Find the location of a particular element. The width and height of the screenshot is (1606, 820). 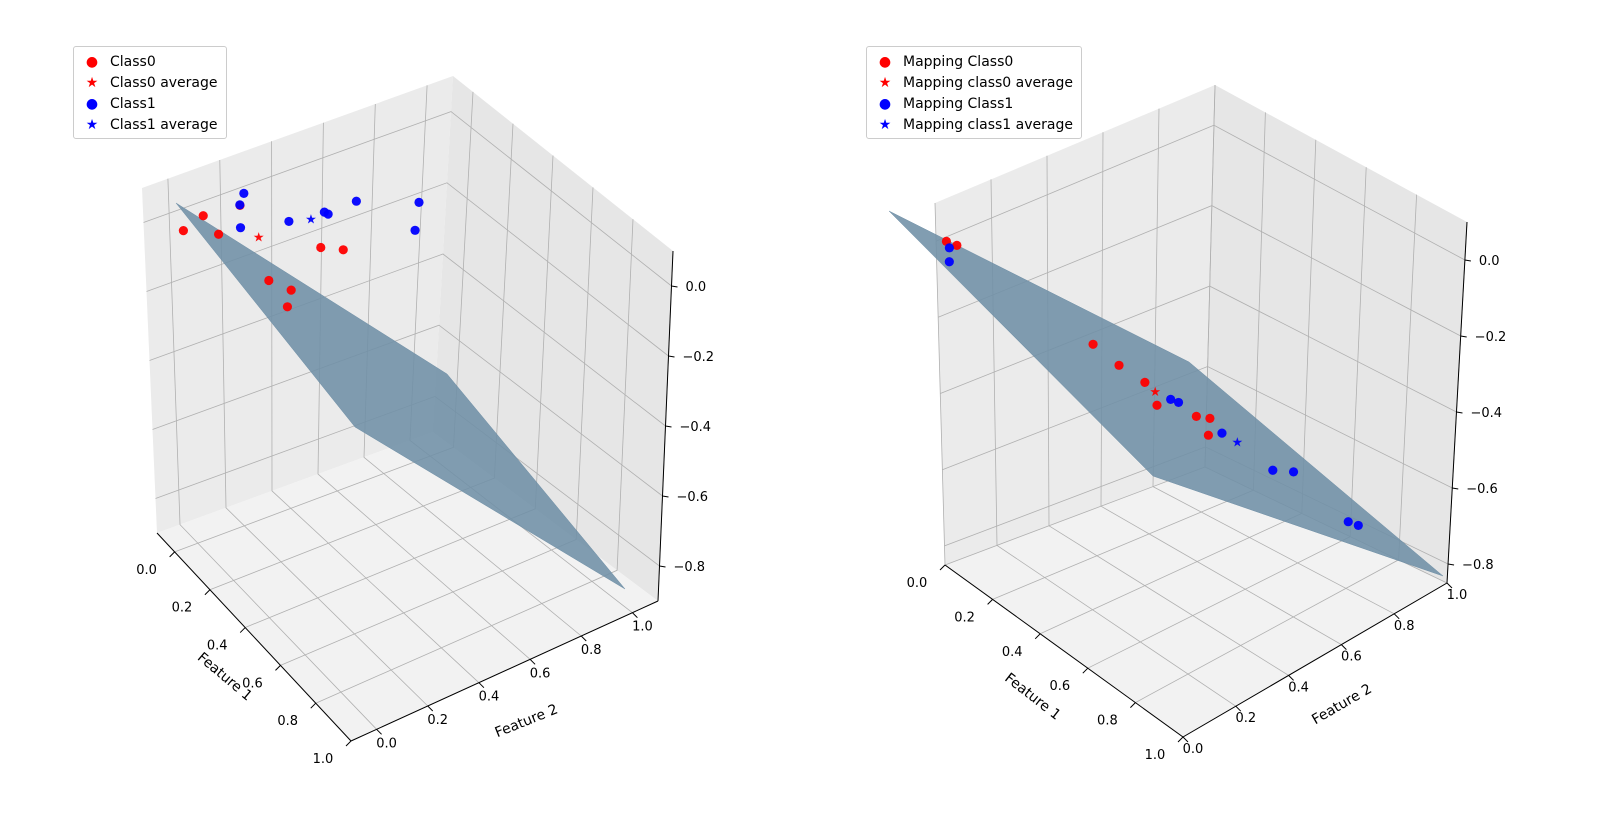

legend-label: Class0 average is located at coordinates (164, 82).